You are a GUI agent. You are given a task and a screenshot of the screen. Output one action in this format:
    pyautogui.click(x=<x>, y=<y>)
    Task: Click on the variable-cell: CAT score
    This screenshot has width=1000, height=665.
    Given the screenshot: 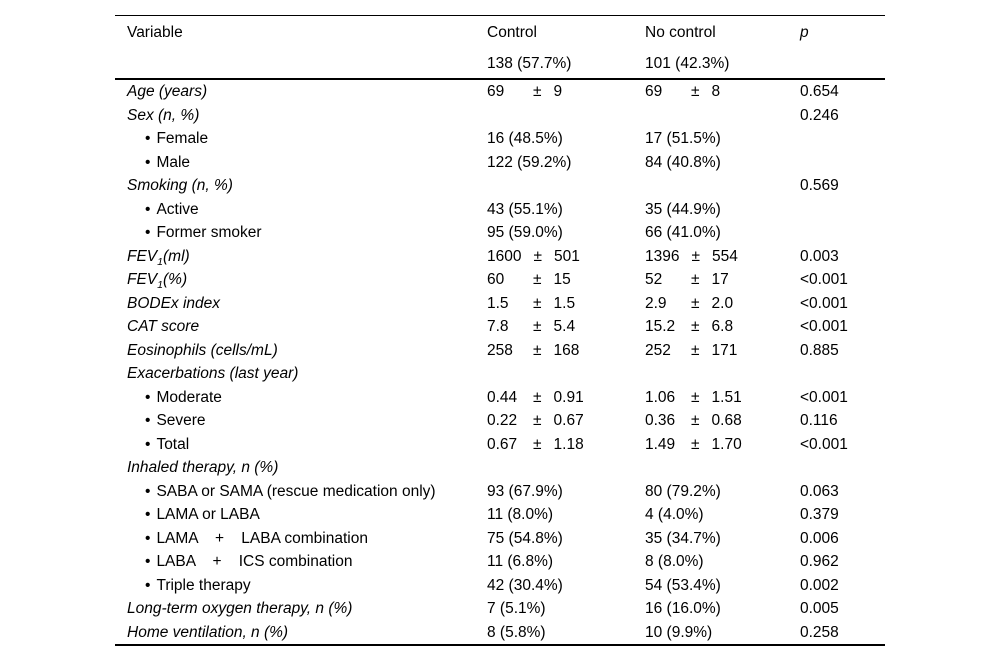 What is the action you would take?
    pyautogui.click(x=301, y=327)
    